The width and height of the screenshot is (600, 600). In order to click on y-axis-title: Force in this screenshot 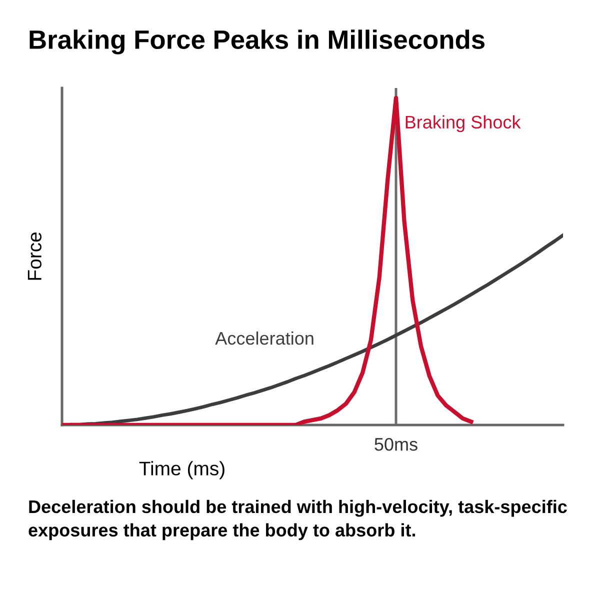, I will do `click(35, 256)`.